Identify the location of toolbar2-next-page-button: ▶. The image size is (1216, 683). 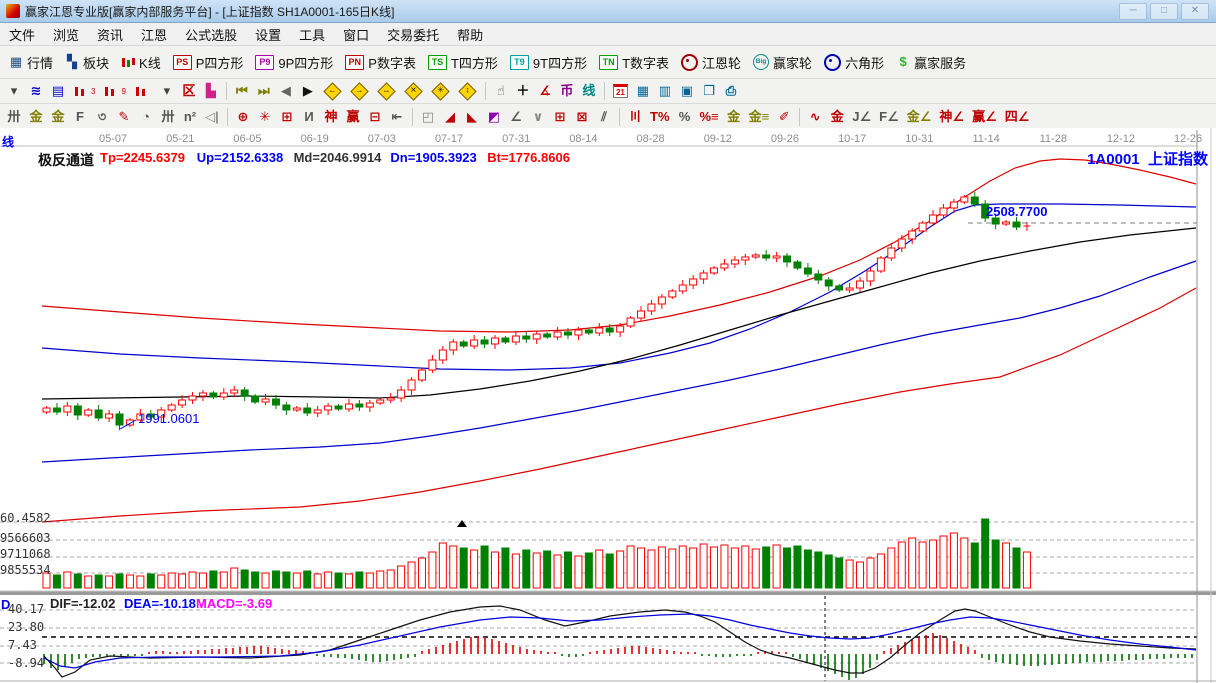
(308, 91).